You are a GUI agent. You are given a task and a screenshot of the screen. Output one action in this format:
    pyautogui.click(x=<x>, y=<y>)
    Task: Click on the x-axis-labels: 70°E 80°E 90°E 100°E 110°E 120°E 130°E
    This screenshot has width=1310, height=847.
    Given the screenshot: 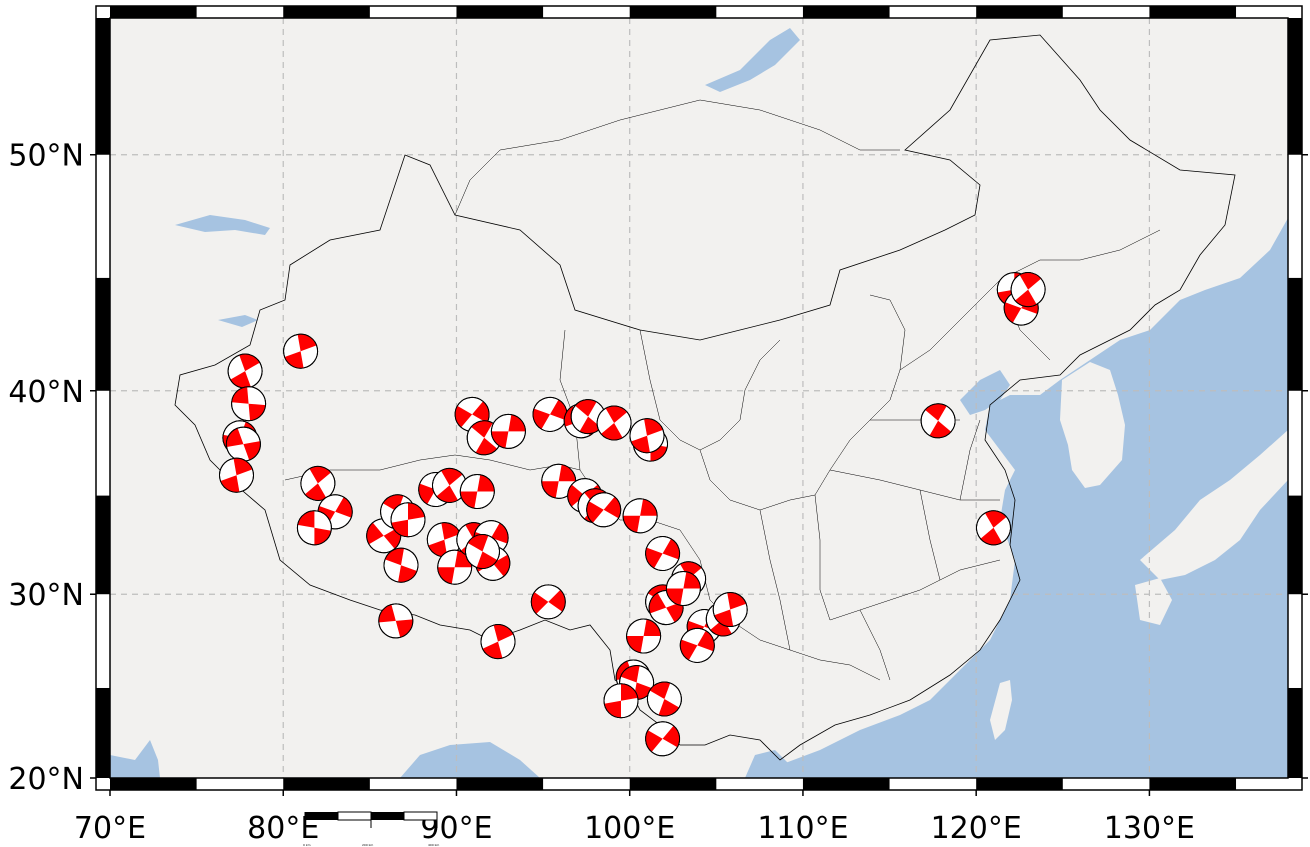 What is the action you would take?
    pyautogui.click(x=634, y=828)
    